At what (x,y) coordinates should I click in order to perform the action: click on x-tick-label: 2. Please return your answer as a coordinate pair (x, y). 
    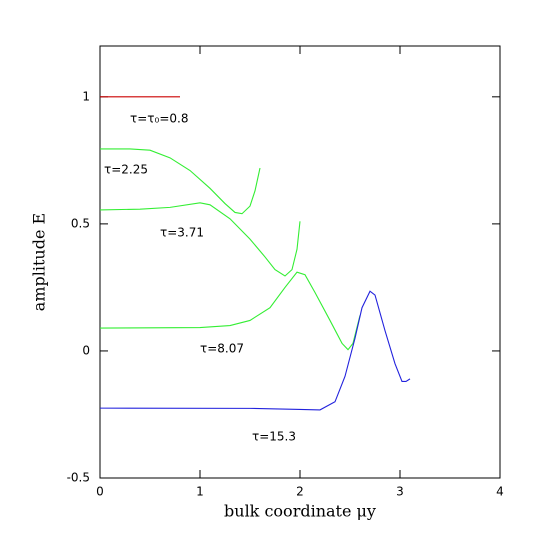
    Looking at the image, I should click on (300, 492).